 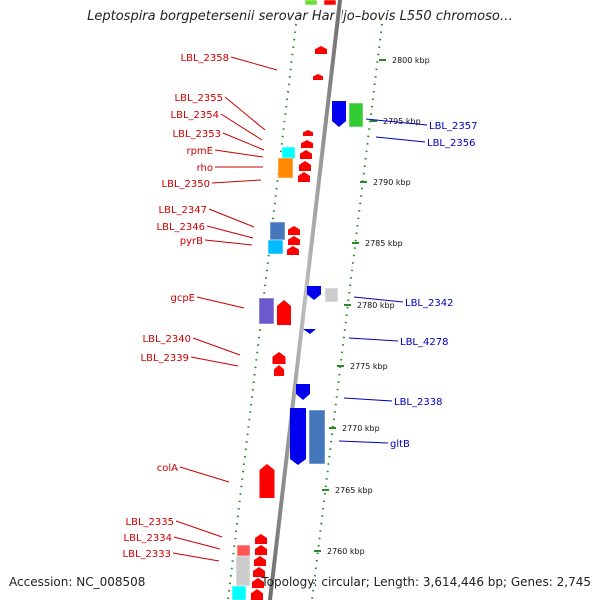 I want to click on forward-gene-label: LBL_2350, so click(x=186, y=184).